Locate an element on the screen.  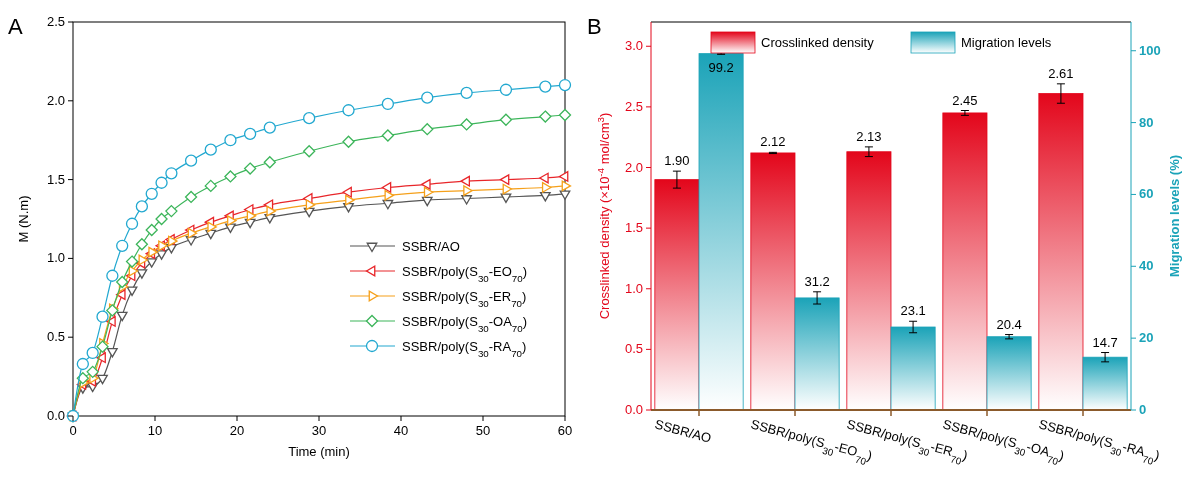
data-label: 14.7 is located at coordinates (1105, 342).